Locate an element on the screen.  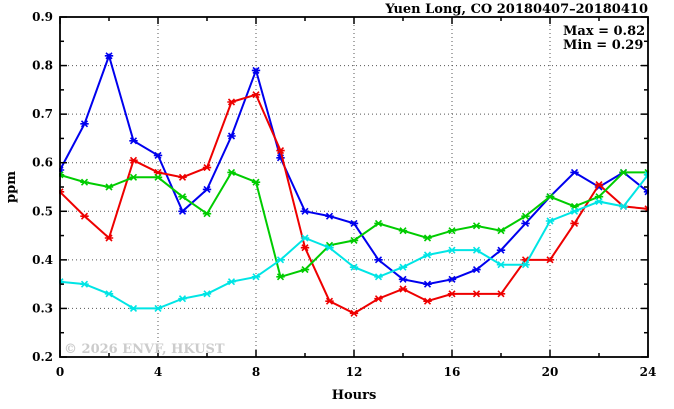
watermark: © 2026 ENVF, HKUST is located at coordinates (144, 349).